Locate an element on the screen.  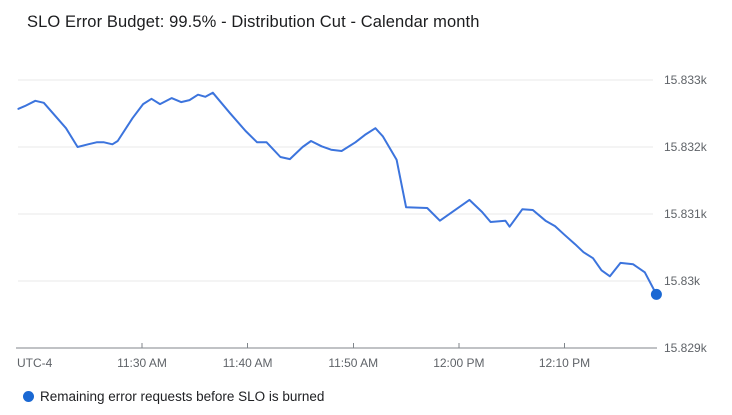
x-axis-label: 12:00 PM is located at coordinates (459, 363).